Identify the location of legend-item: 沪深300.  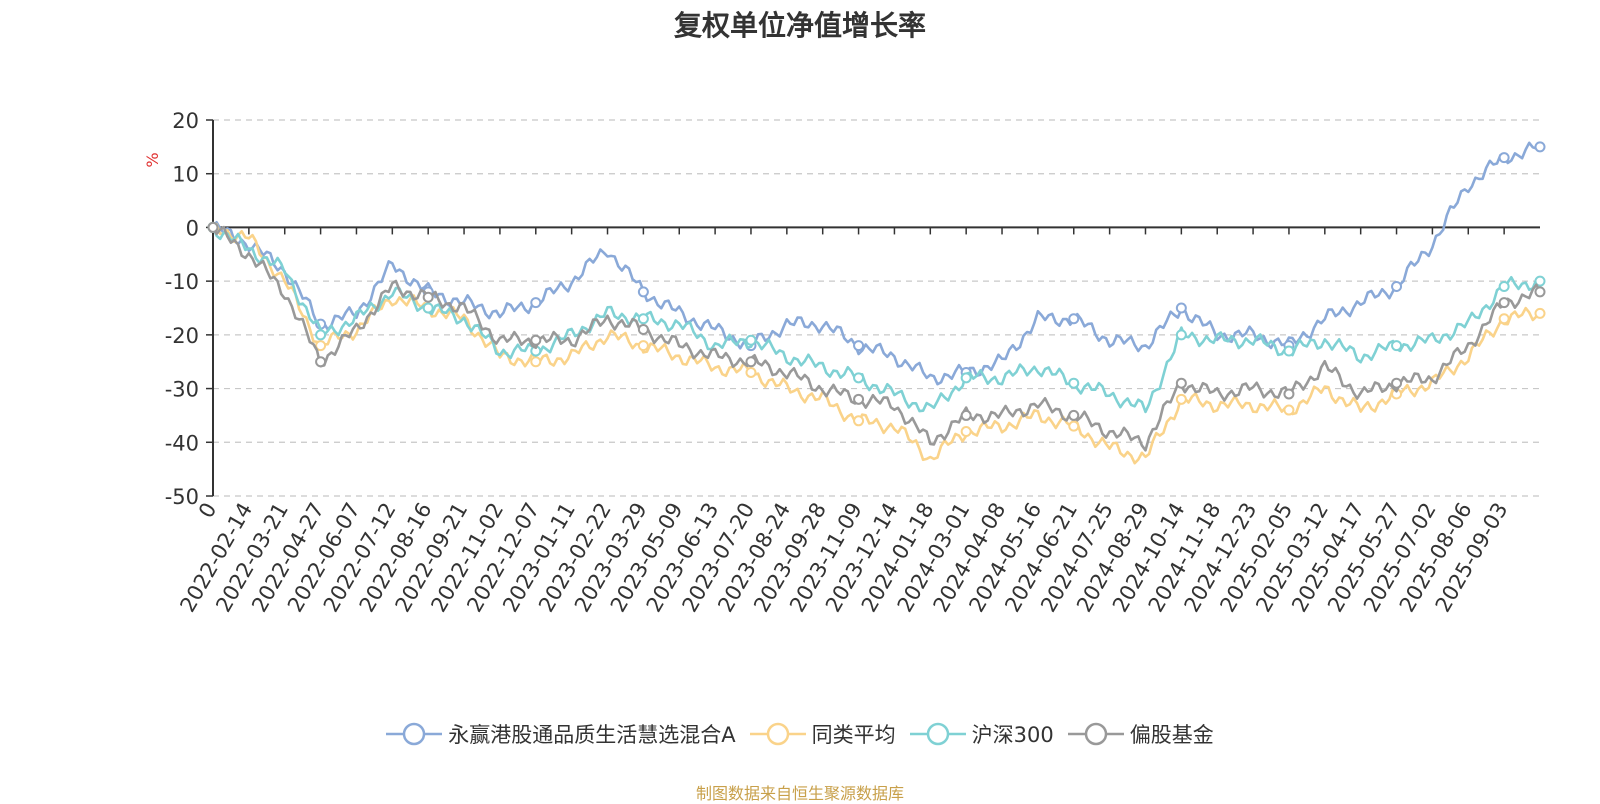
(981, 734).